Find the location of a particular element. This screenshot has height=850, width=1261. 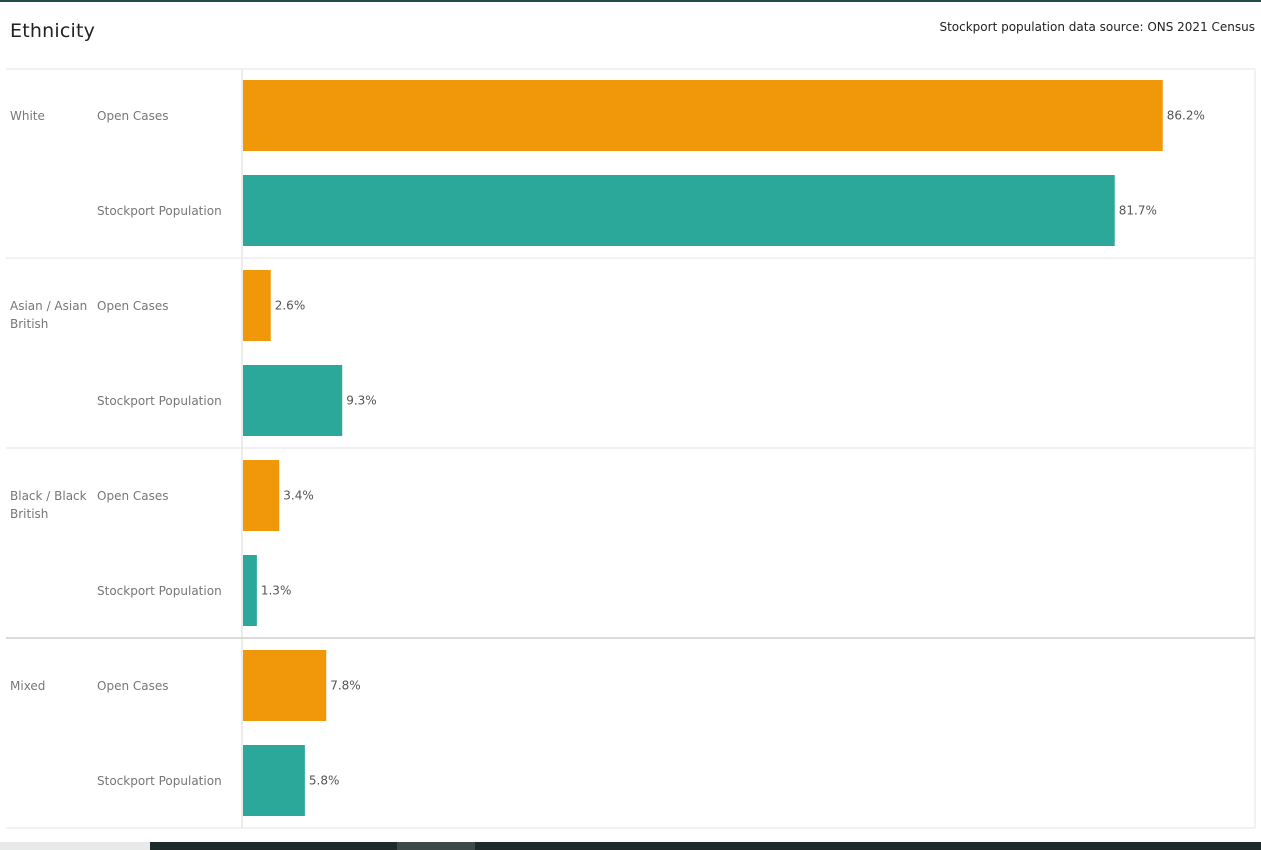

bottom-toolbar is located at coordinates (630, 846).